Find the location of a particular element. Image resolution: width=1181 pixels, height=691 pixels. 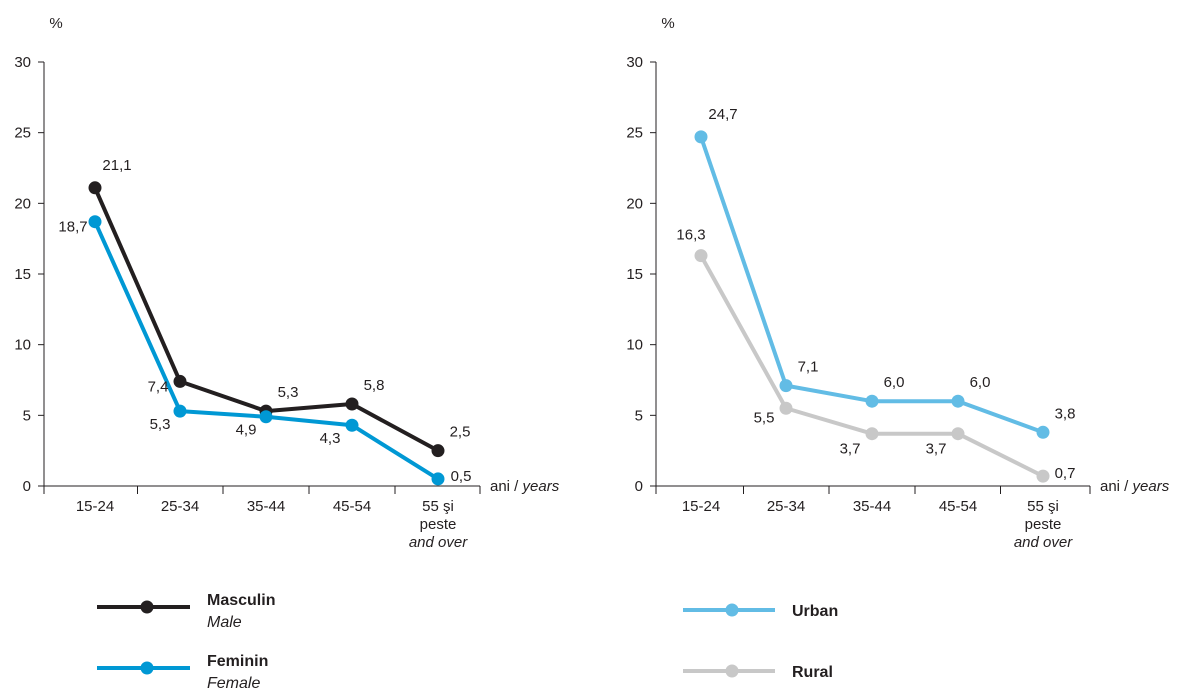

data-label-rural: 5,5 is located at coordinates (764, 417).